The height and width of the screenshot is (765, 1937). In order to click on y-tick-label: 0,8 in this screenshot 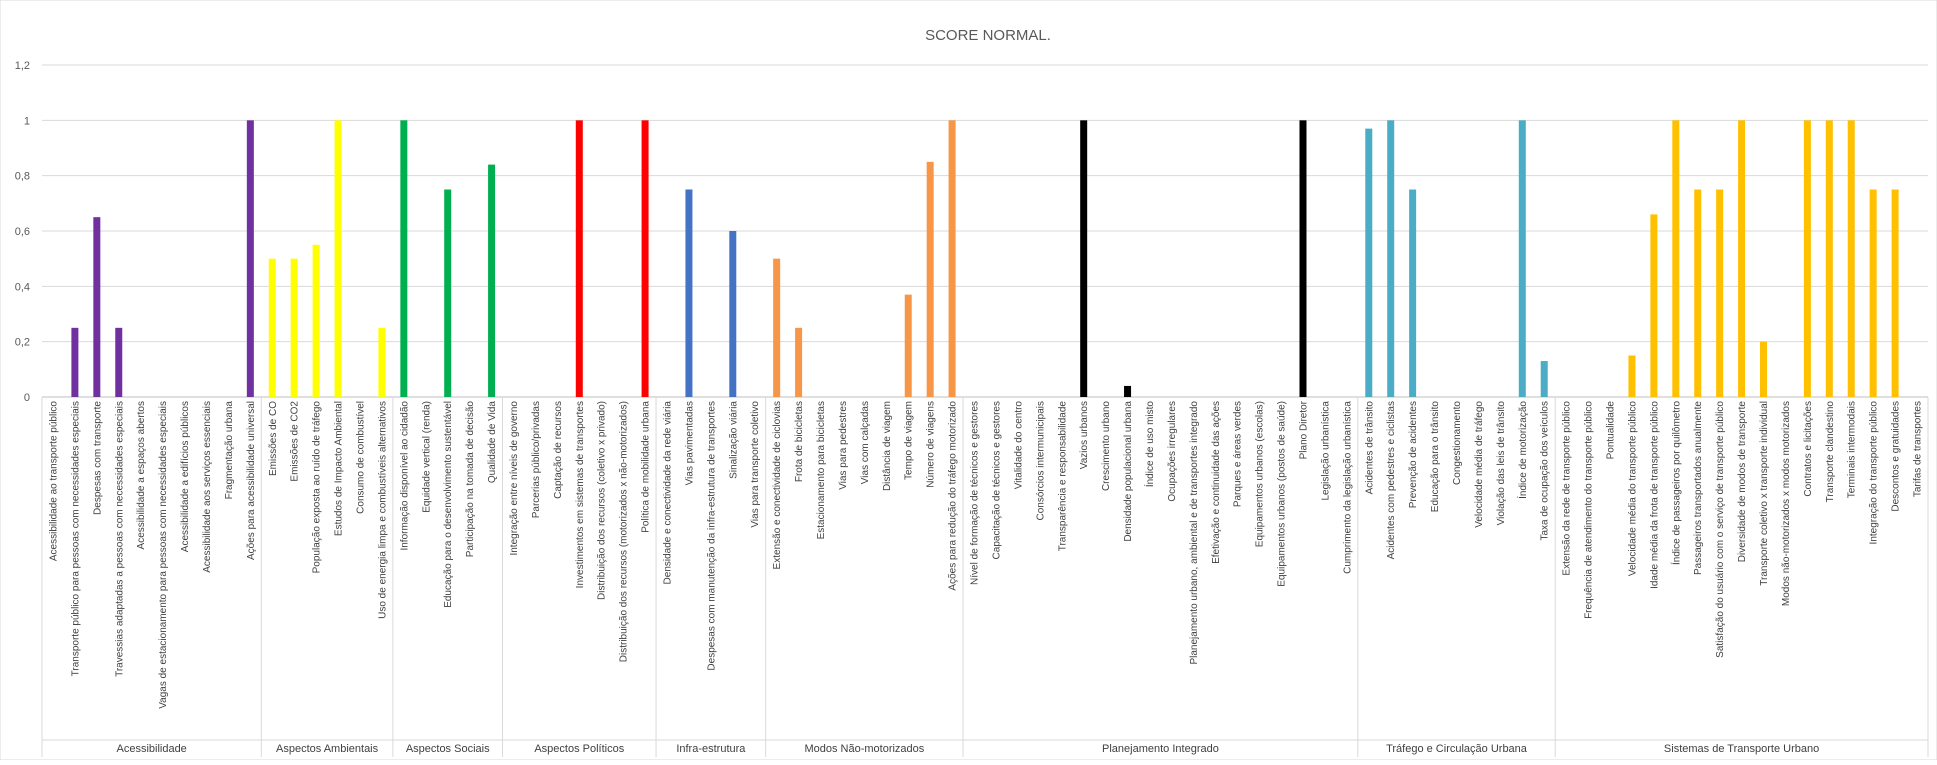, I will do `click(22, 177)`.